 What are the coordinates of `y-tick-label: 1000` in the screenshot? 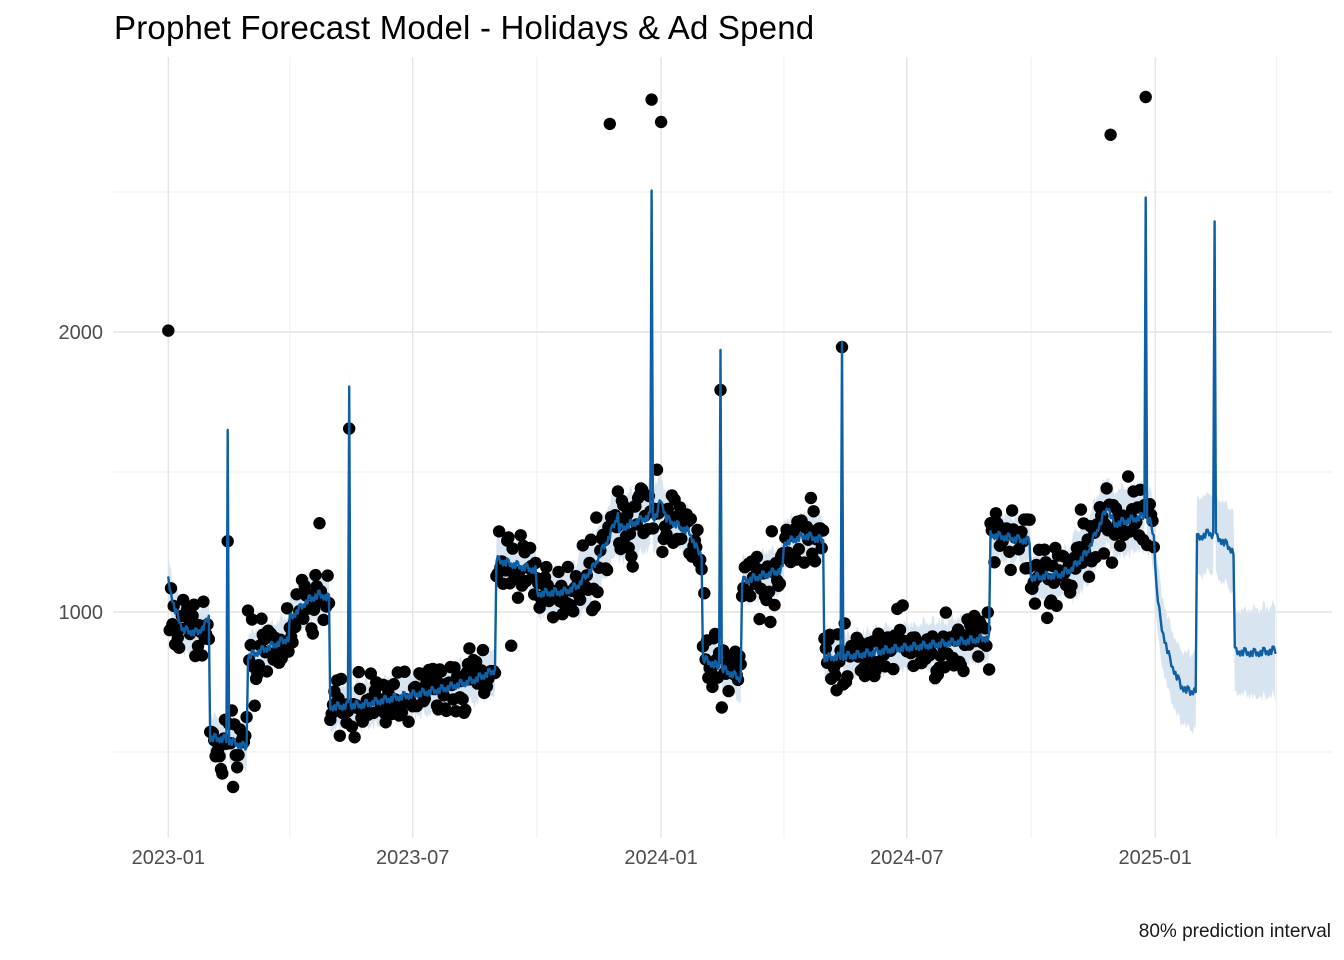 It's located at (81, 613).